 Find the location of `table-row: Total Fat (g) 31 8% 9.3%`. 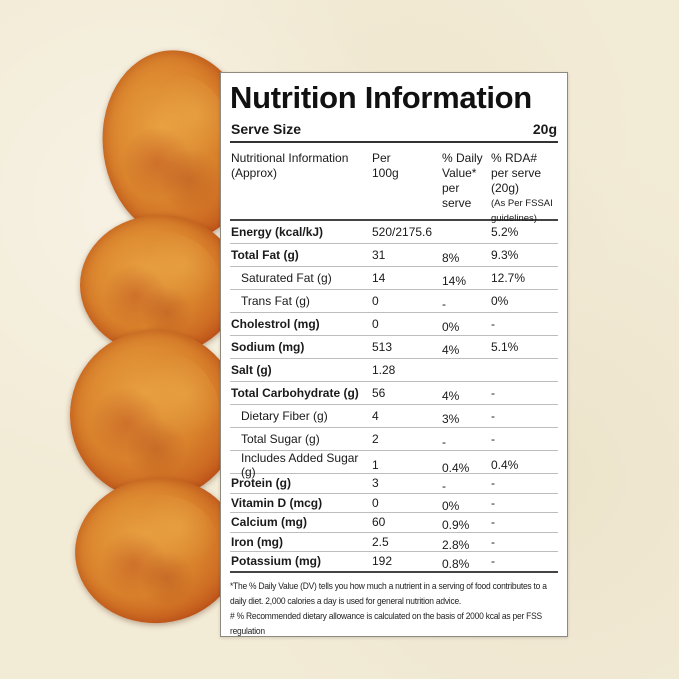

table-row: Total Fat (g) 31 8% 9.3% is located at coordinates (394, 255).